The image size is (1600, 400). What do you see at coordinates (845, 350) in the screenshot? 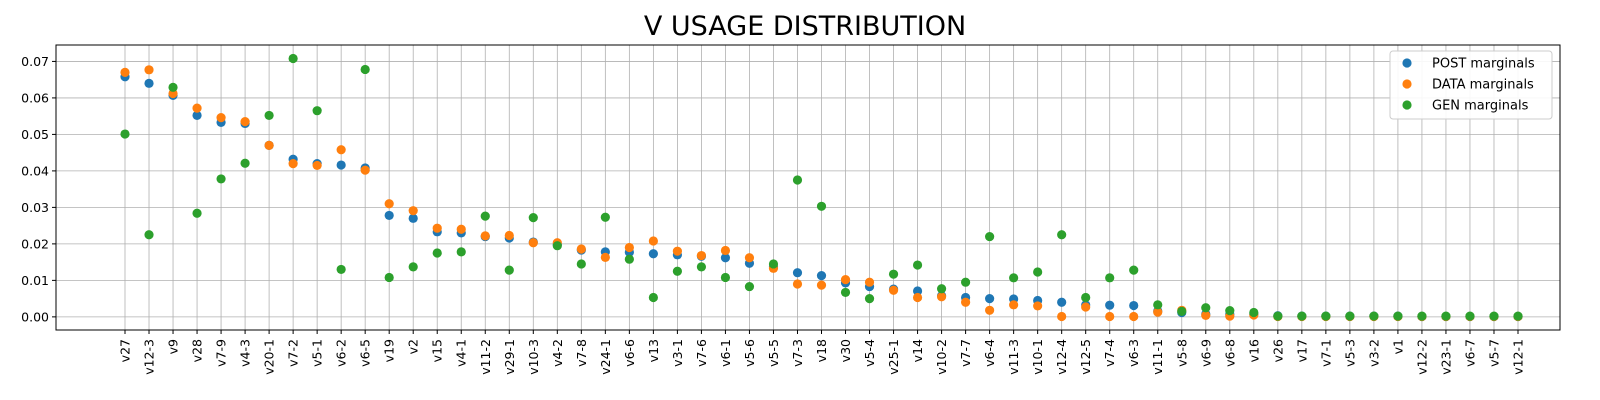
I see `x-tick-label: v30` at bounding box center [845, 350].